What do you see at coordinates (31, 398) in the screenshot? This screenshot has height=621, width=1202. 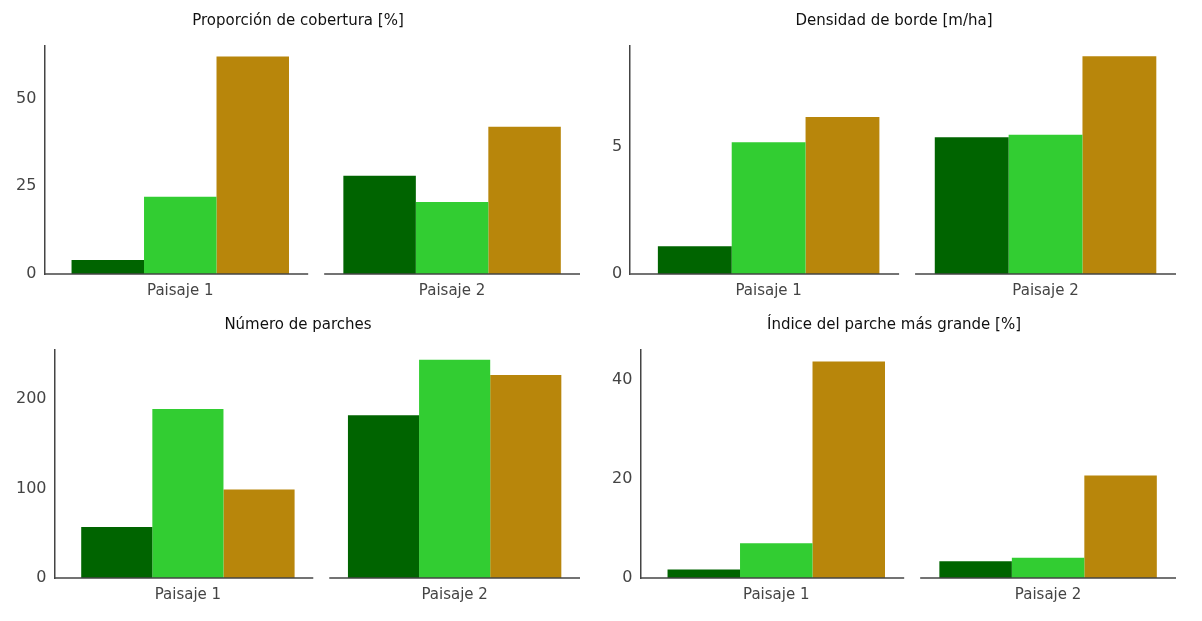 I see `y-tick-label: 200` at bounding box center [31, 398].